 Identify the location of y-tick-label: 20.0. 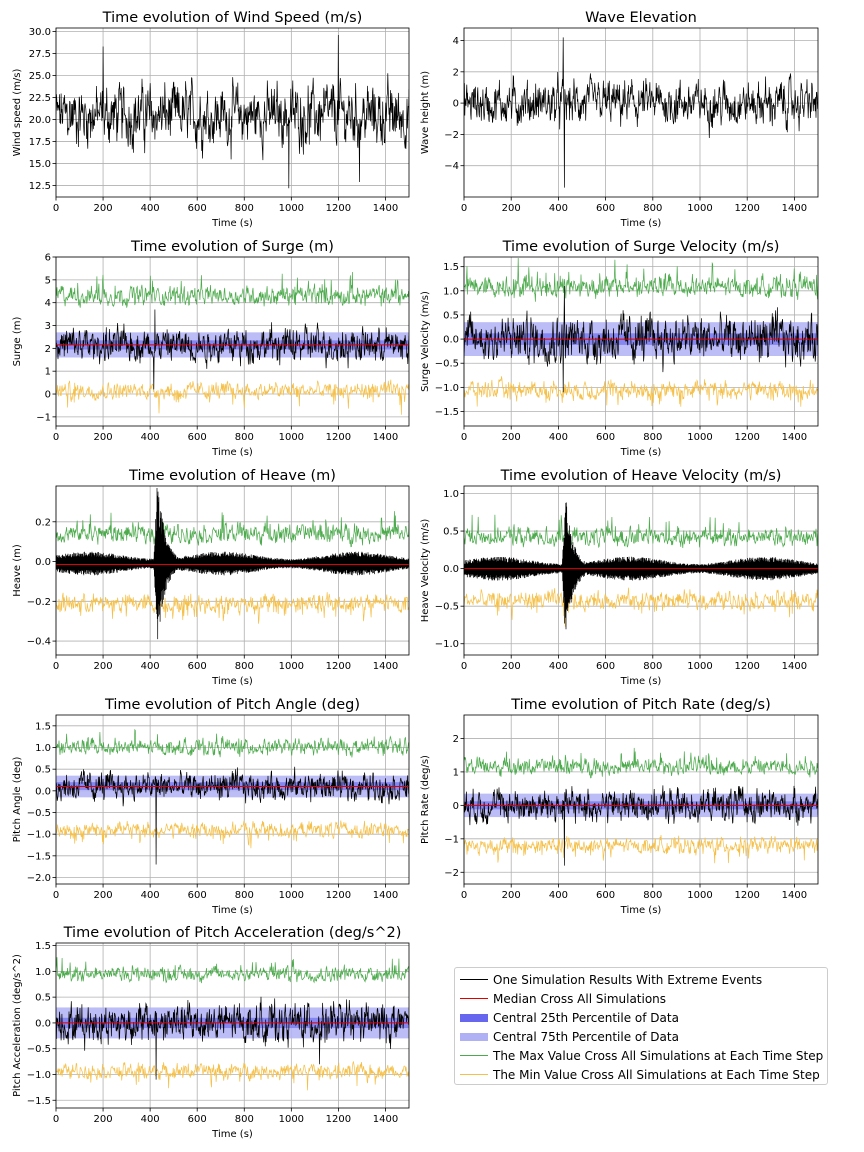
(40, 120).